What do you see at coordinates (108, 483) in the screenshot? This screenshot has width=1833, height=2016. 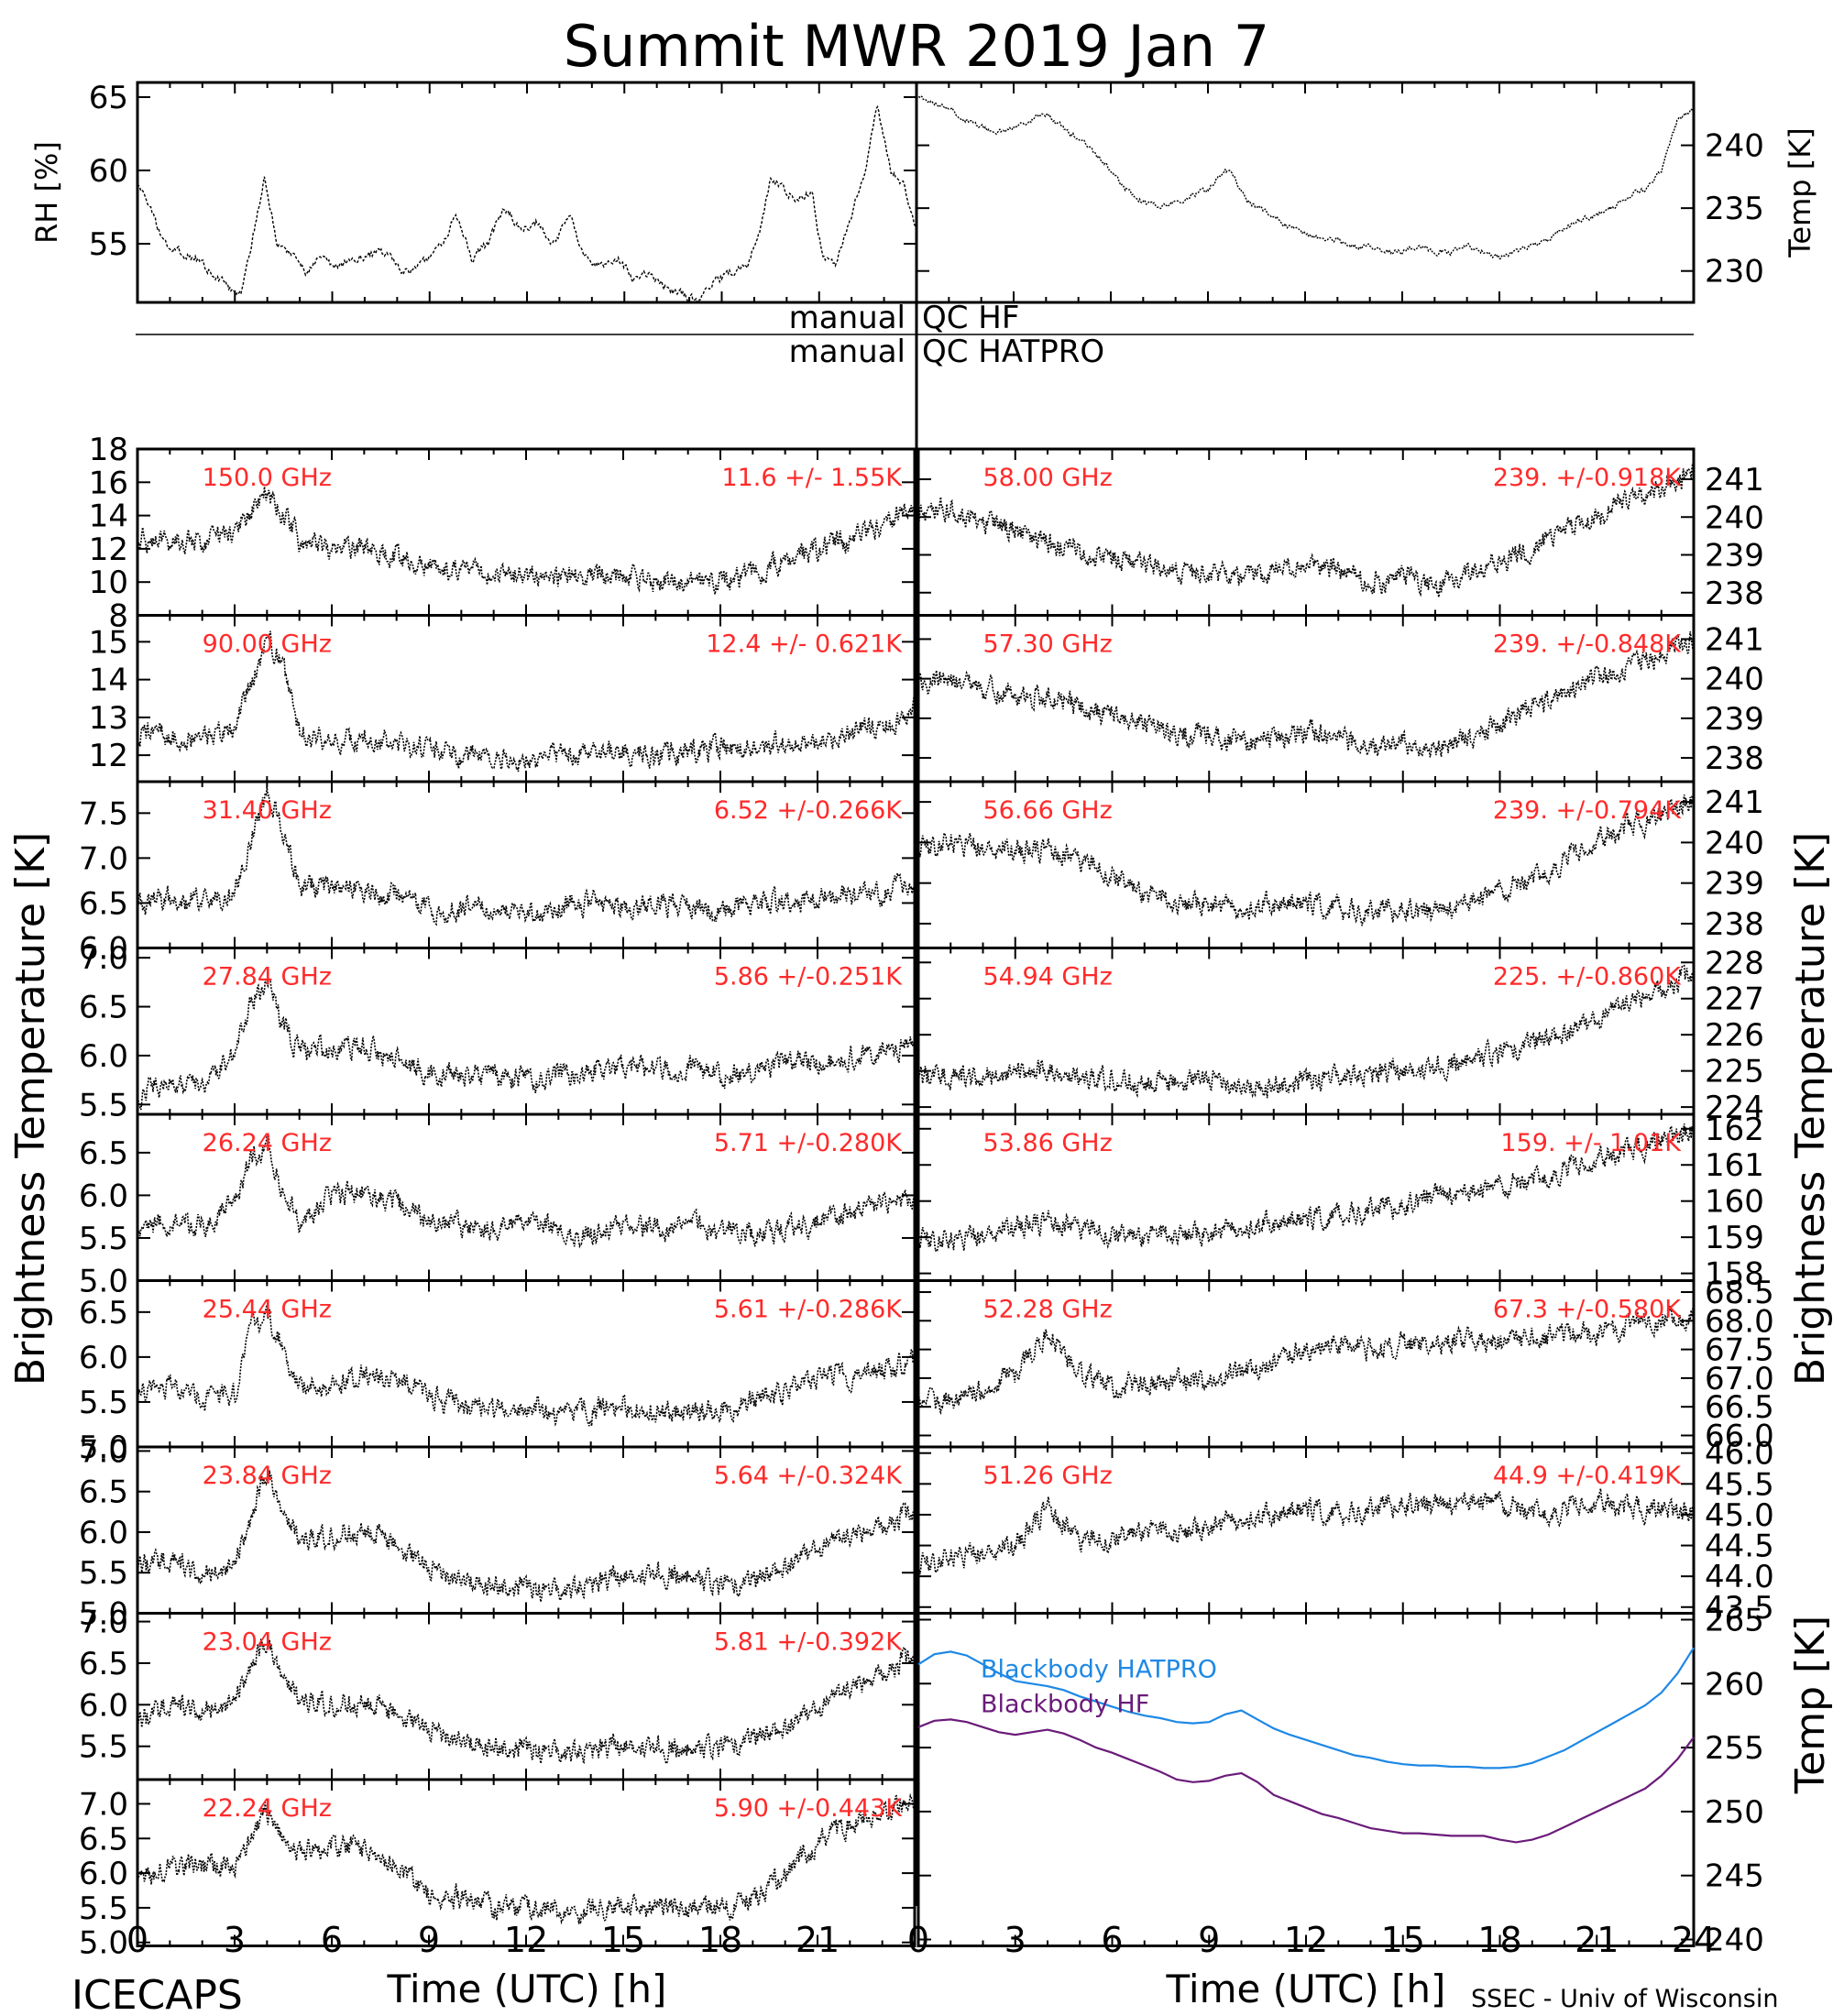 I see `y-tick-label: 16` at bounding box center [108, 483].